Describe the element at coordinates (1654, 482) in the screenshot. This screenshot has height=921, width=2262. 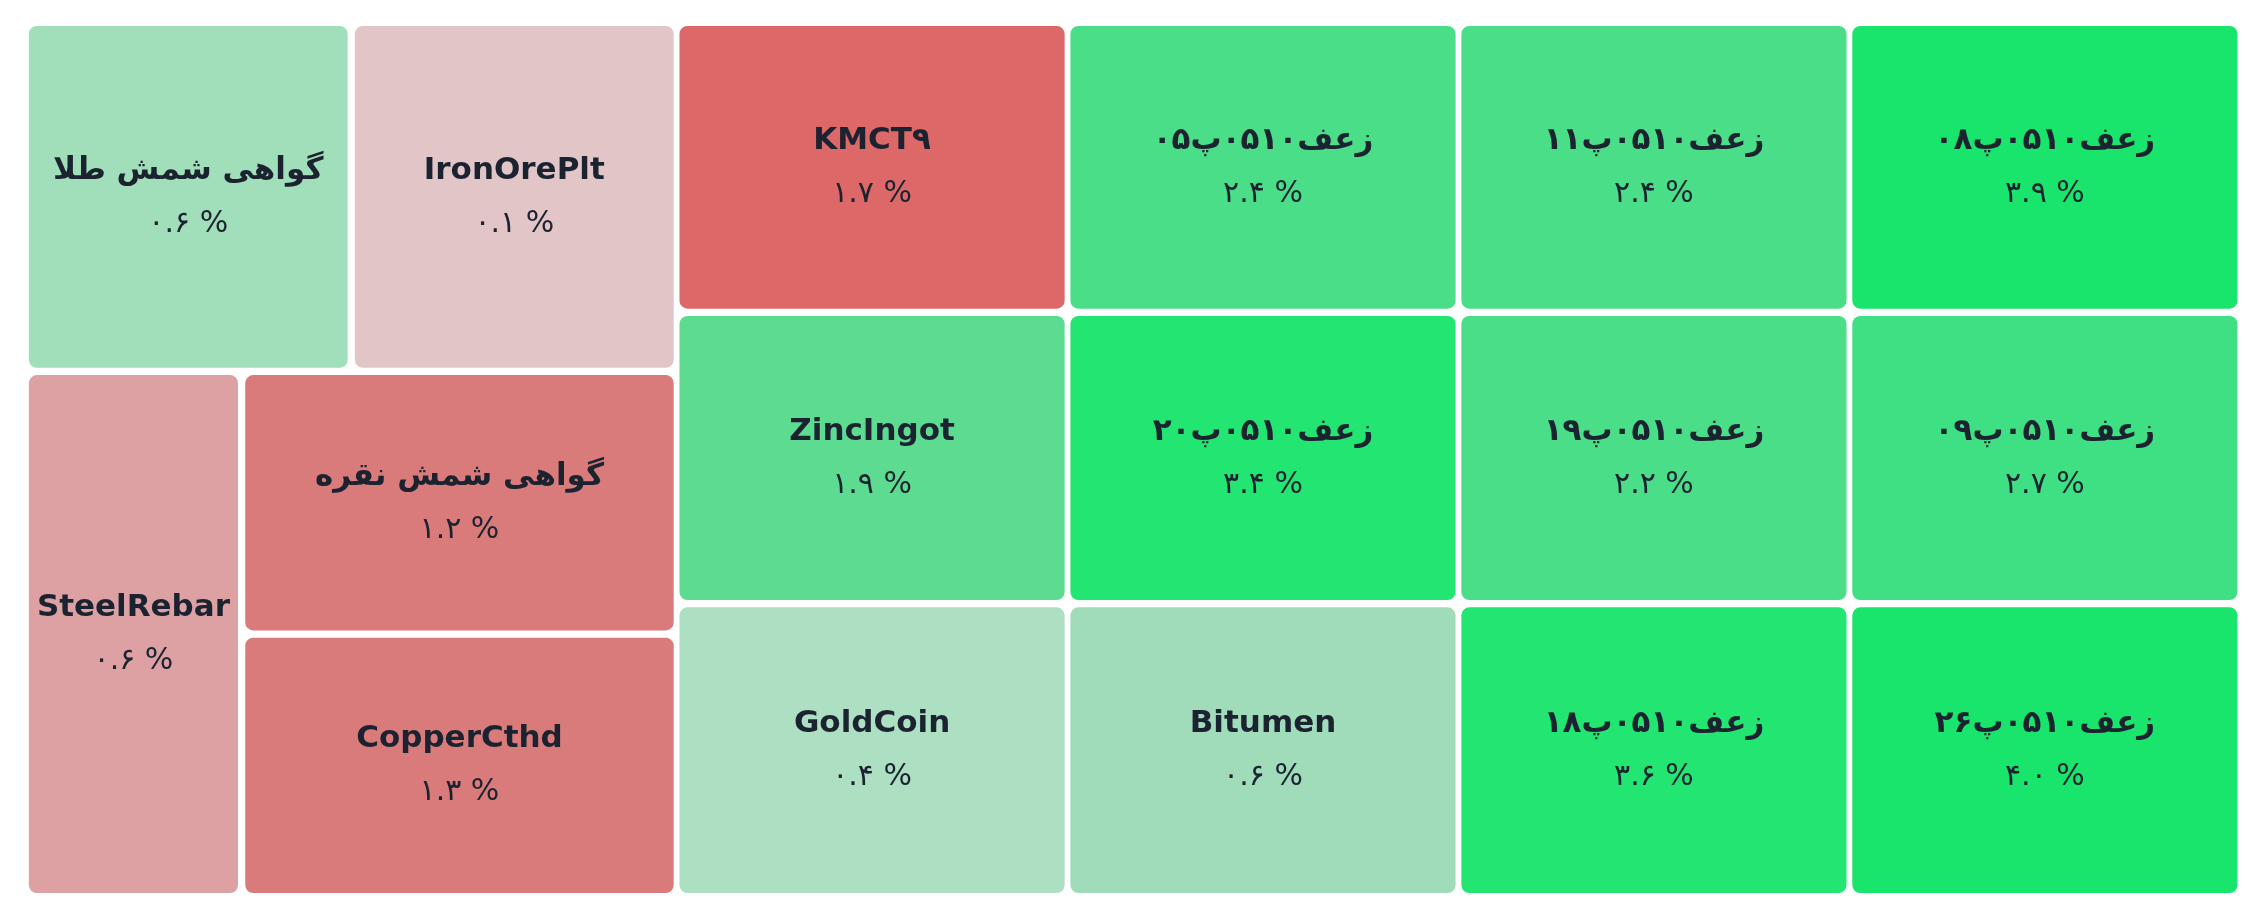
I see `data-label: ۲.۲ %` at that location.